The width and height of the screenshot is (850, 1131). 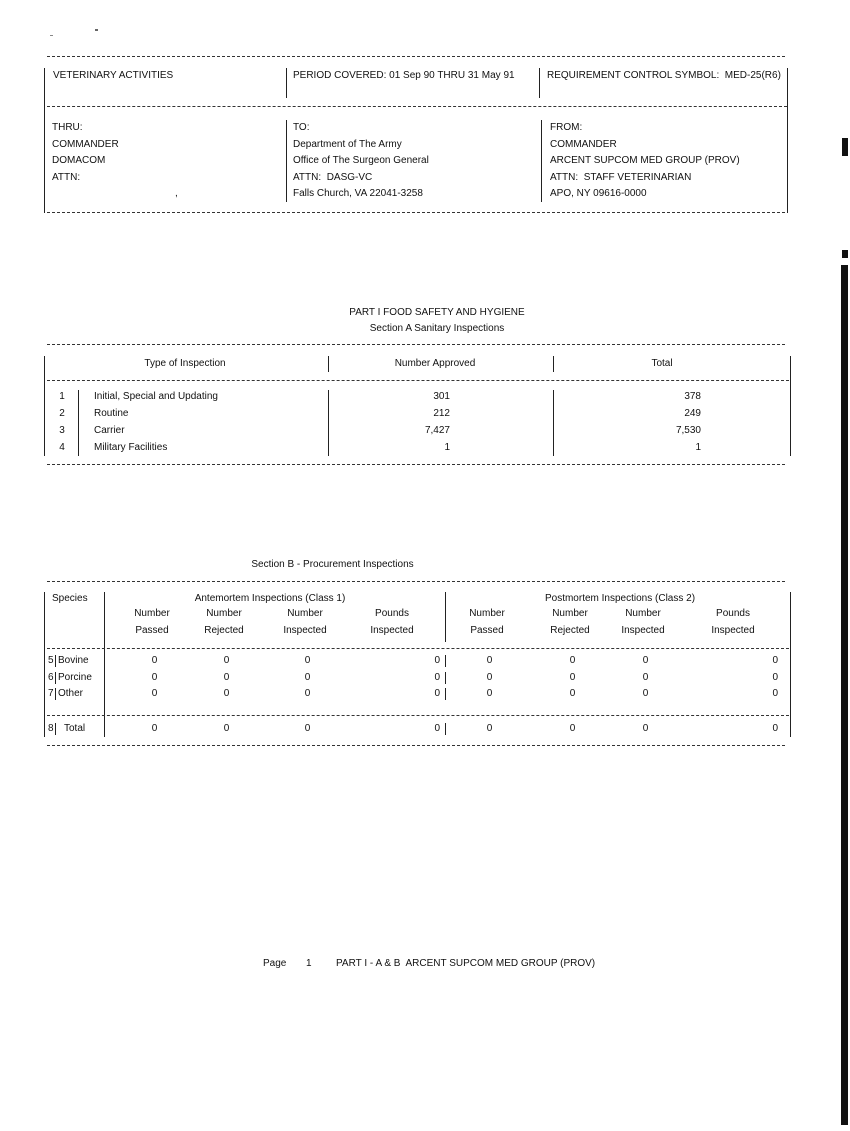 What do you see at coordinates (71, 693) in the screenshot?
I see `species-name: Other` at bounding box center [71, 693].